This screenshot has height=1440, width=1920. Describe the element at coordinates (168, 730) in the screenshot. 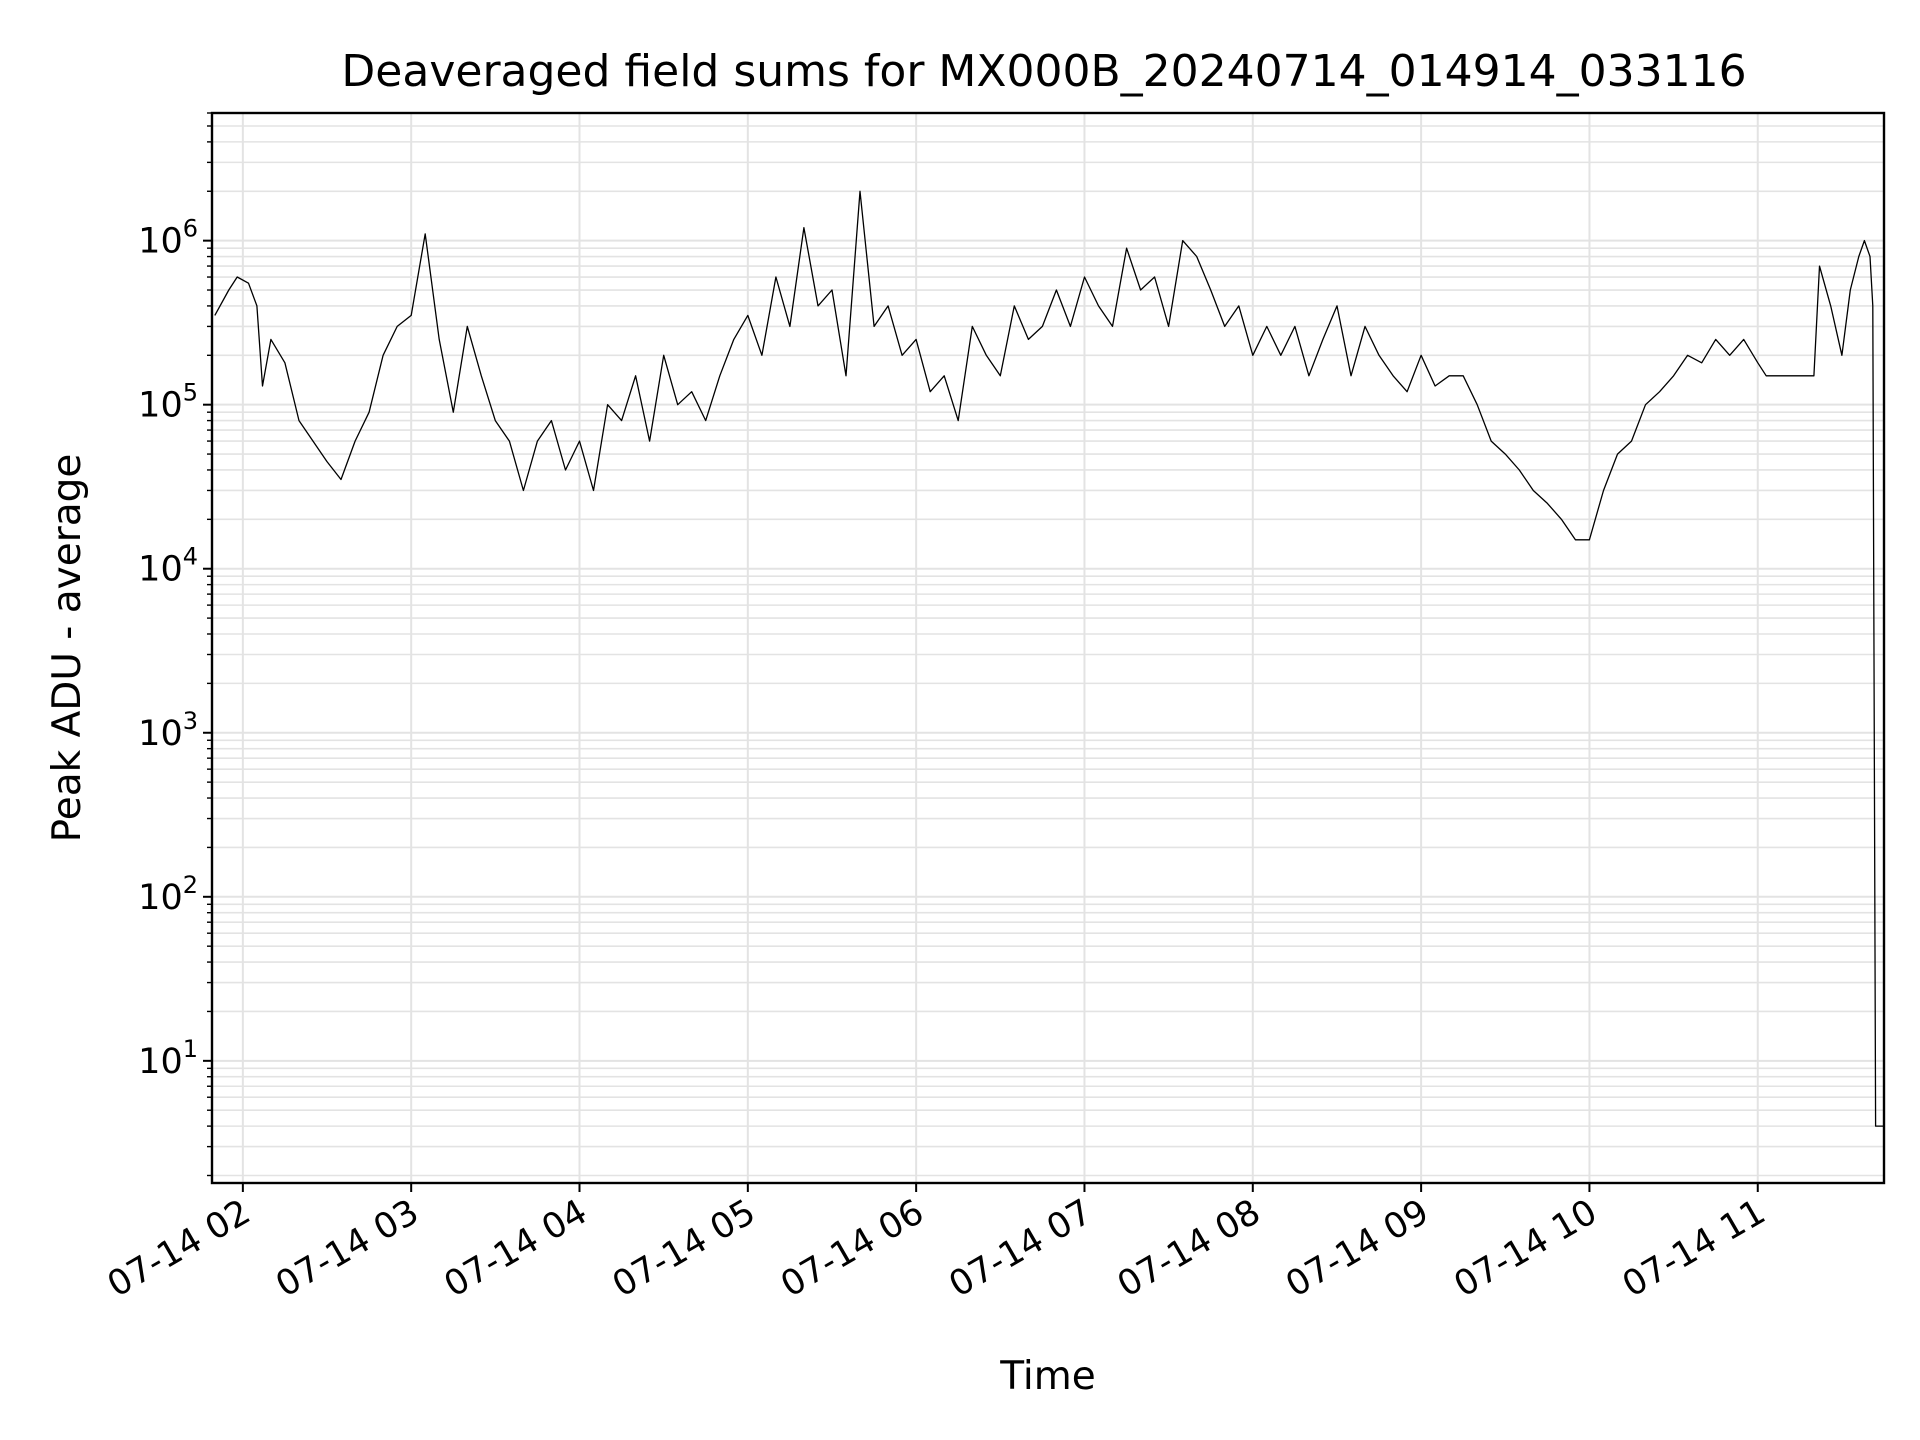

I see `y-tick-label: 10³` at that location.